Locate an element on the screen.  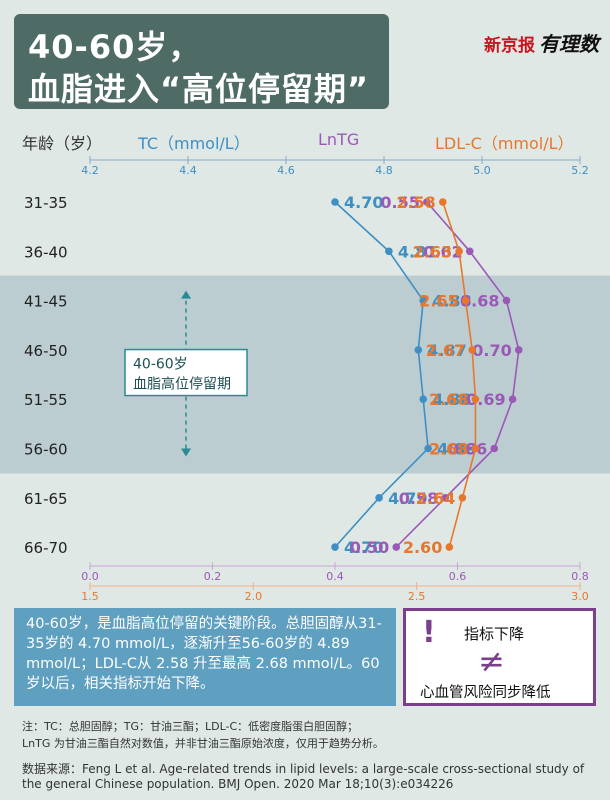
age-label: 31-35 is located at coordinates (46, 203).